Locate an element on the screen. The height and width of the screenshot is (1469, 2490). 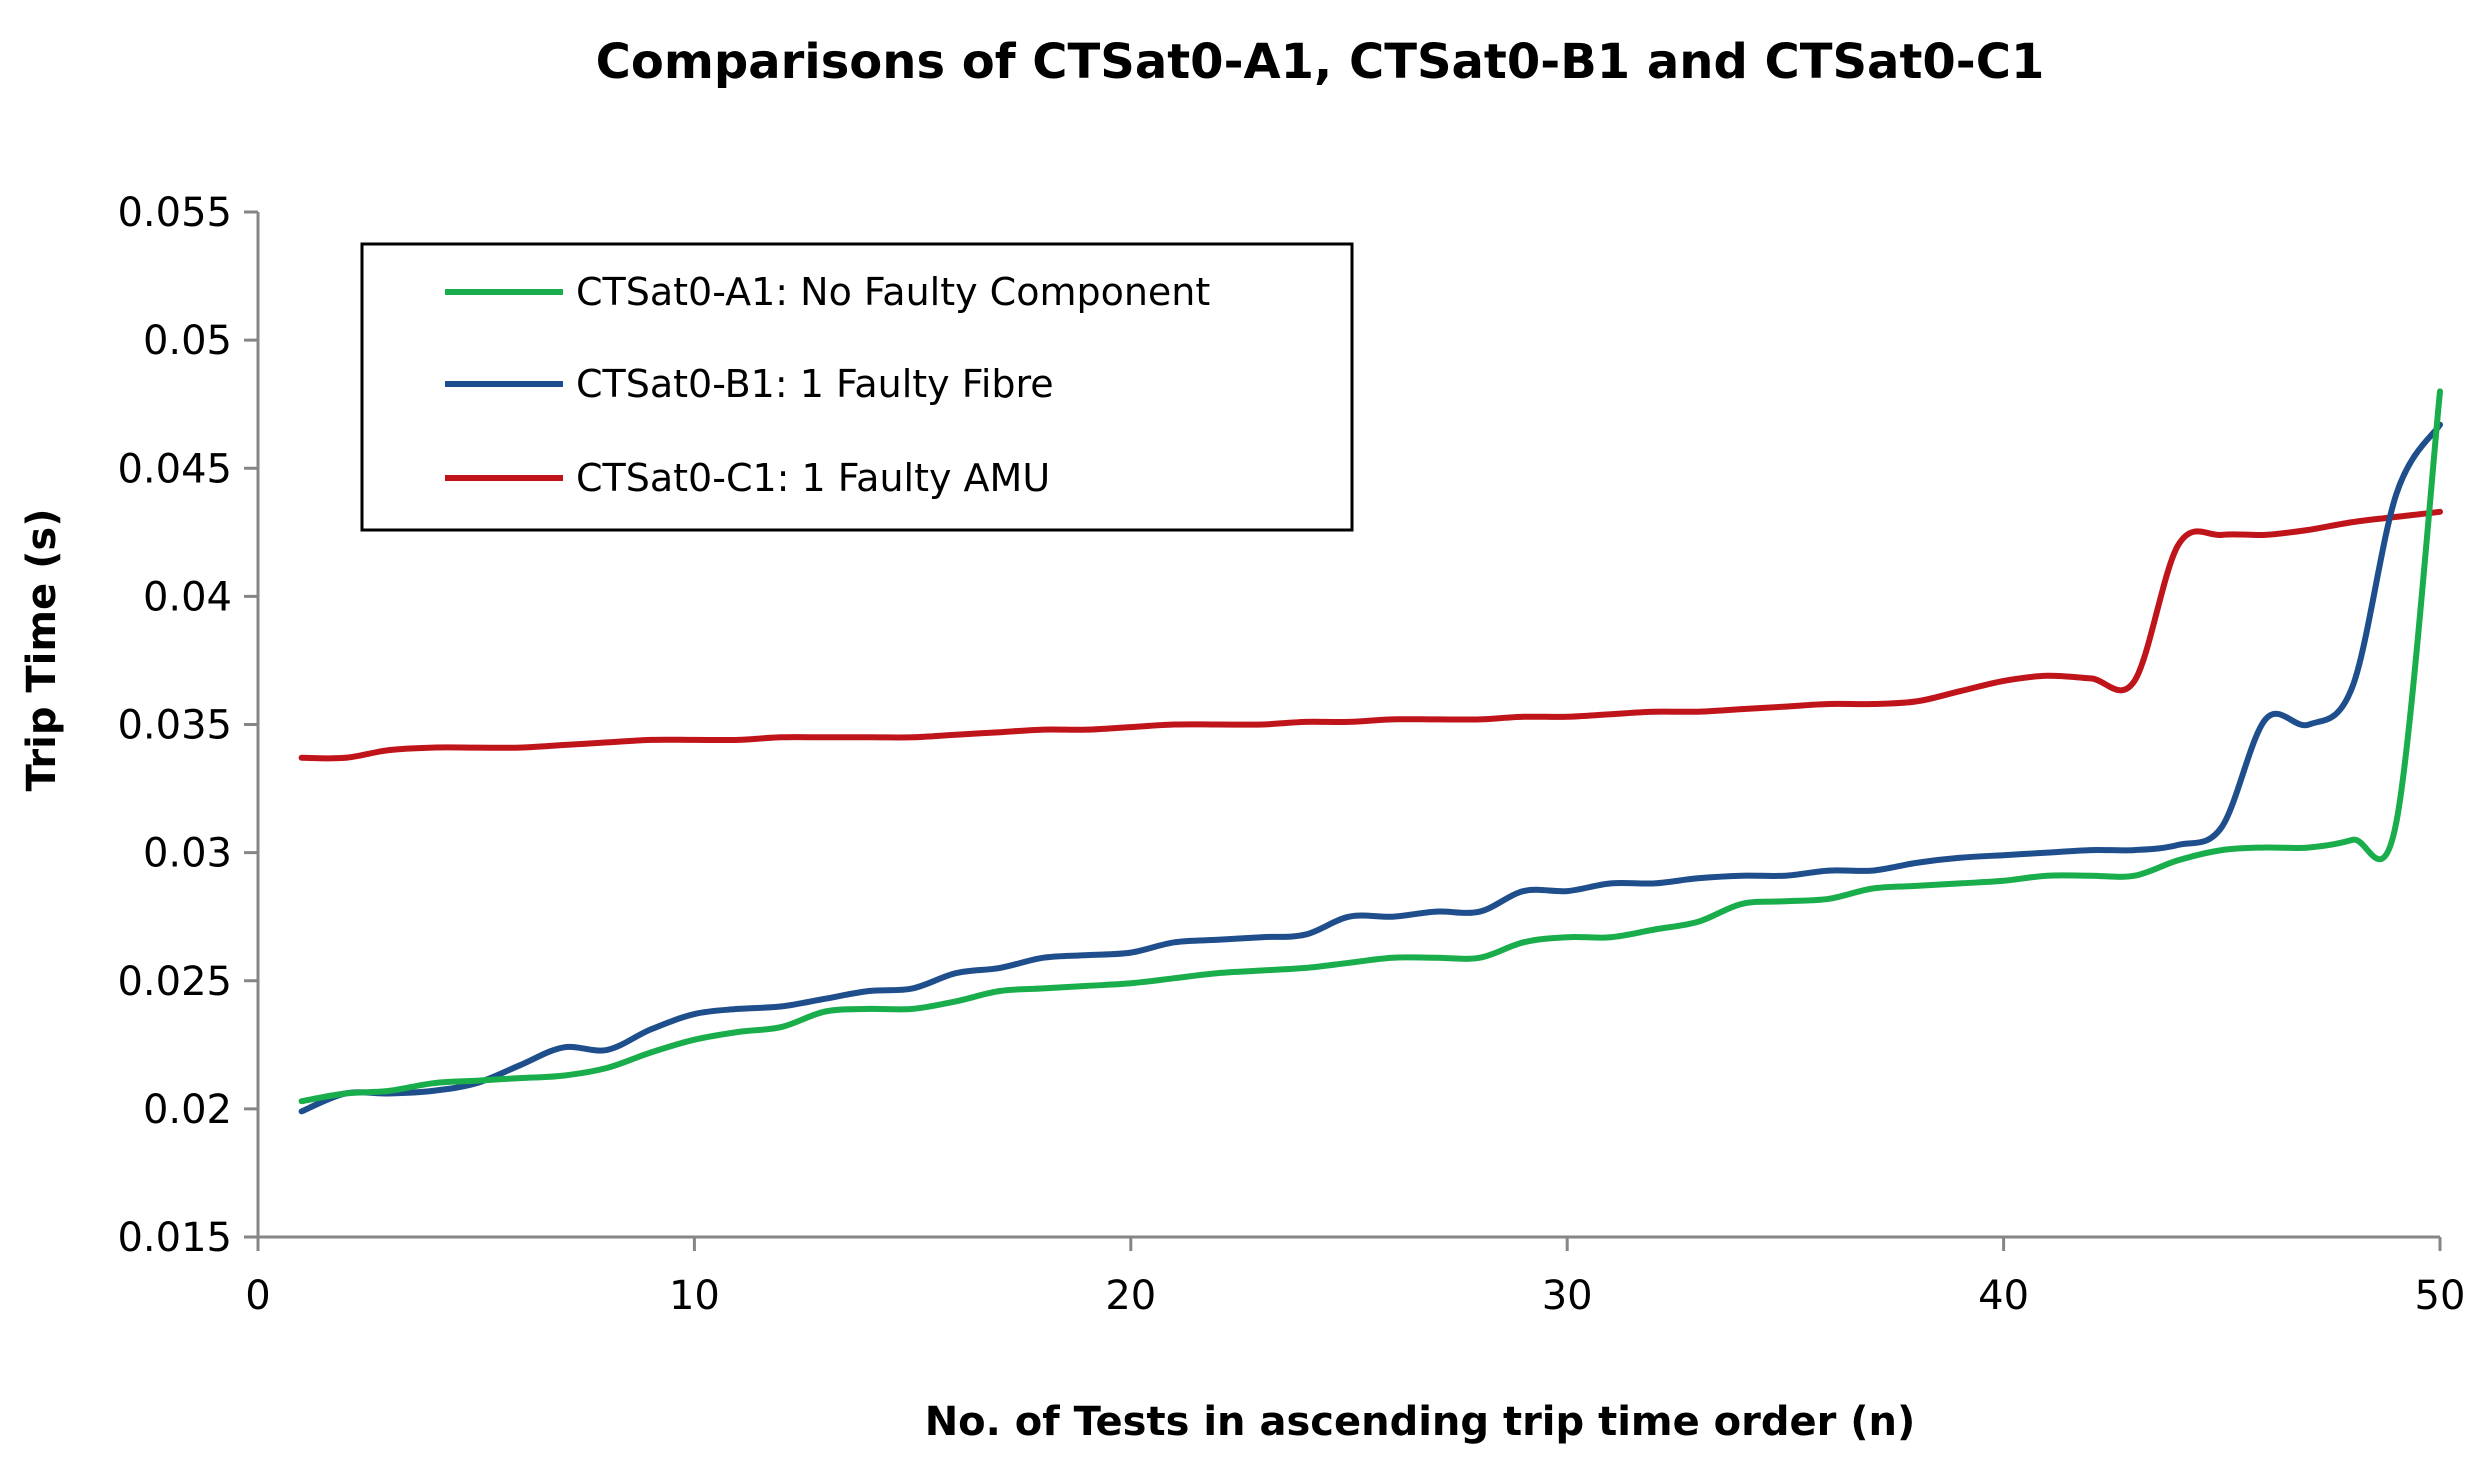
y-tick-label: 0.015 is located at coordinates (174, 1238).